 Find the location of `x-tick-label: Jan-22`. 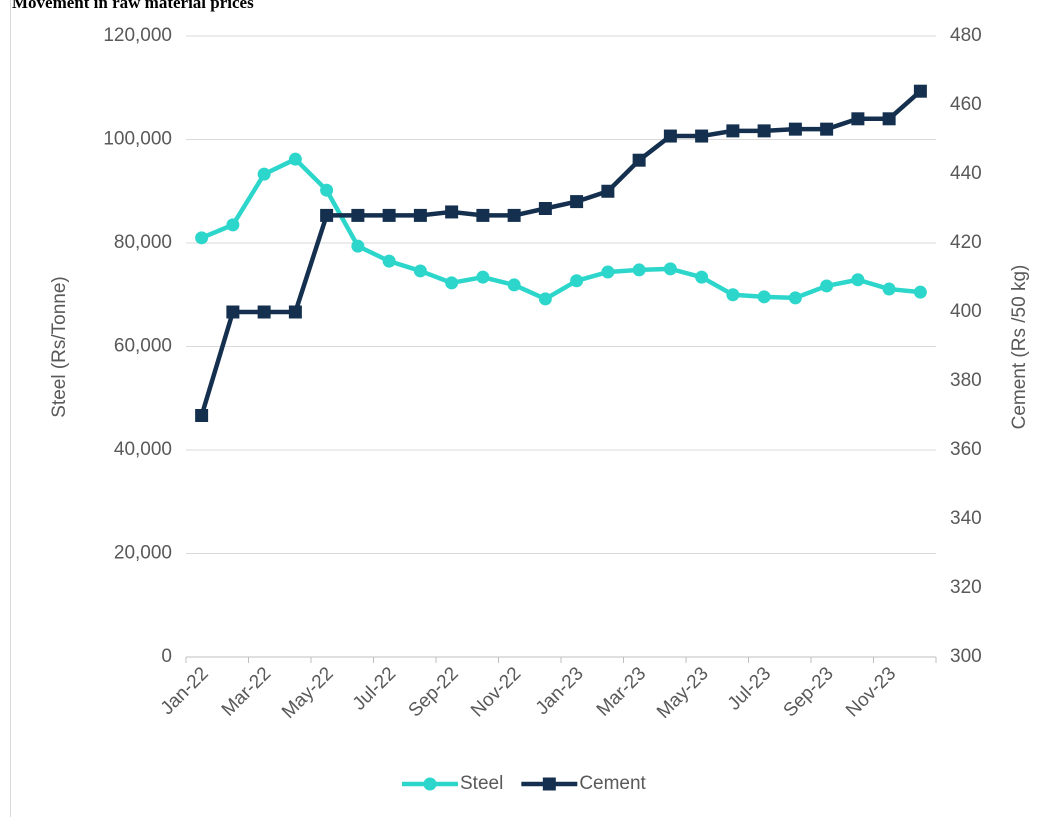

x-tick-label: Jan-22 is located at coordinates (185, 691).